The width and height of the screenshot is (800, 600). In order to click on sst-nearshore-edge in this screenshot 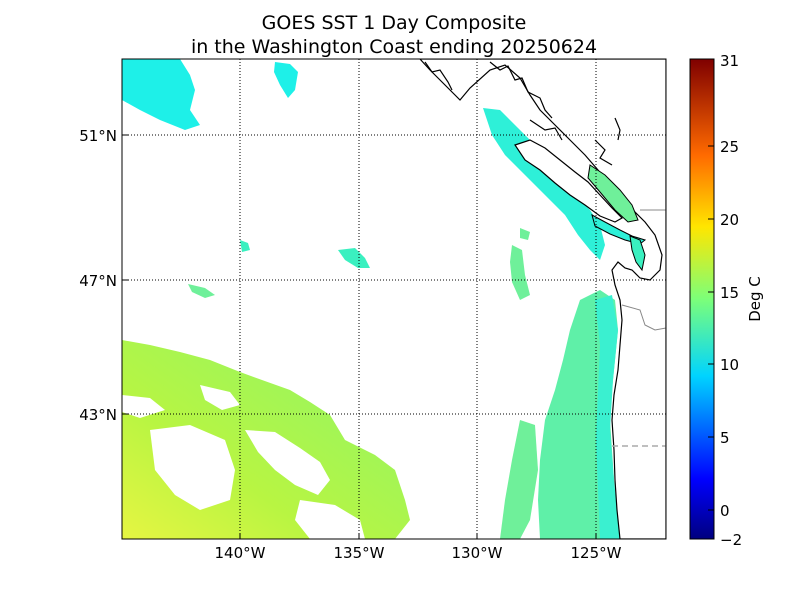, I will do `click(607, 417)`.